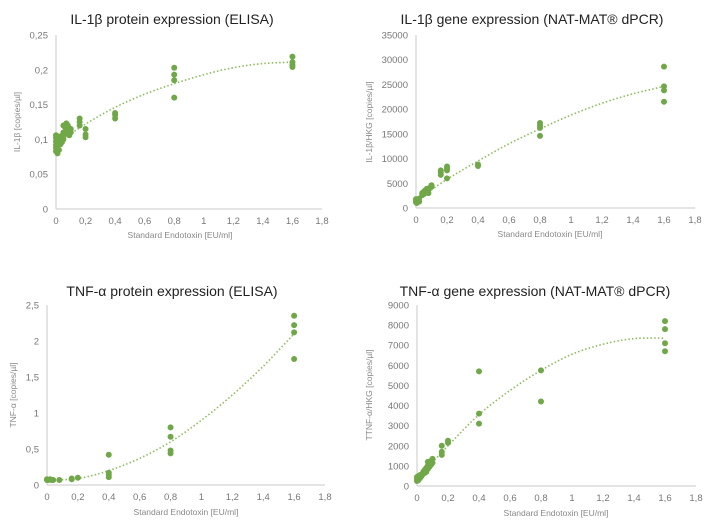 The height and width of the screenshot is (527, 720). Describe the element at coordinates (369, 121) in the screenshot. I see `y-axis-label: IL-1β/HKG [copies/µl]` at that location.